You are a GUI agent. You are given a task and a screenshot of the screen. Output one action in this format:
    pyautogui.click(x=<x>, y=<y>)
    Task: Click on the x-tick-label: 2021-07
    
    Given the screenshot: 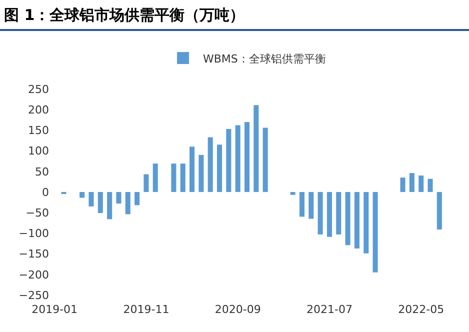 What is the action you would take?
    pyautogui.click(x=329, y=309)
    